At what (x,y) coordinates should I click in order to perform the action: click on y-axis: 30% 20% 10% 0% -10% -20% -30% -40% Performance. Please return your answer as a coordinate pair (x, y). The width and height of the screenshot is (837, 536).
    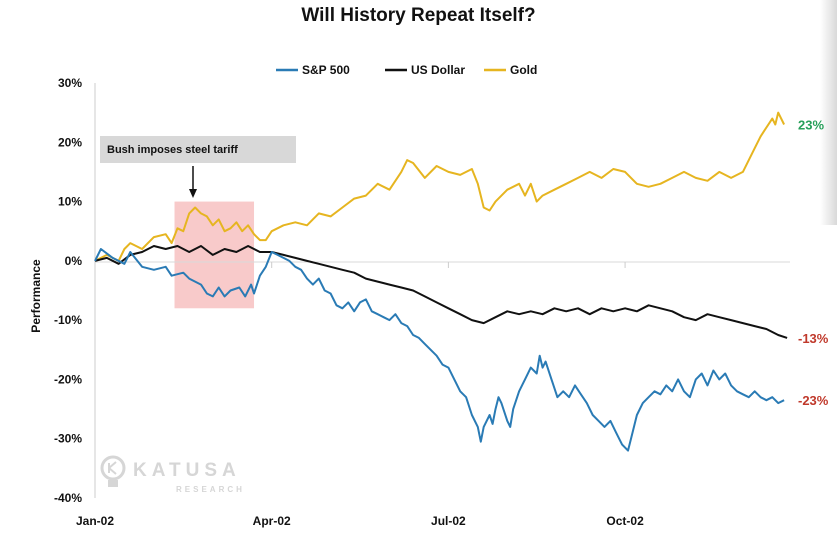
    Looking at the image, I should click on (62, 290).